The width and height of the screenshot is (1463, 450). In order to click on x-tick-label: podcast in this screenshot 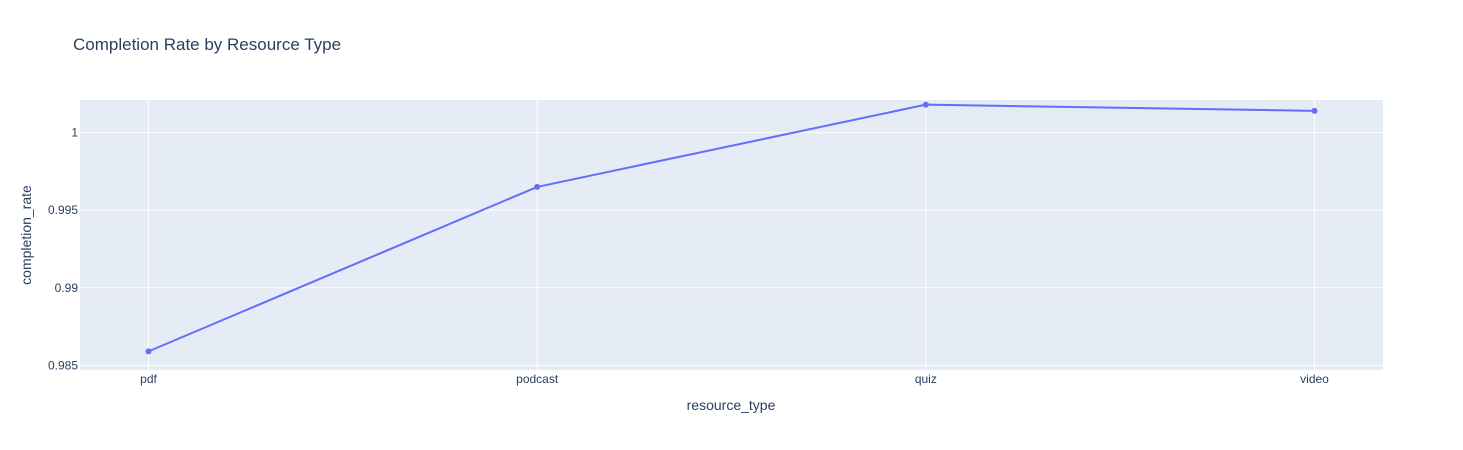, I will do `click(537, 379)`.